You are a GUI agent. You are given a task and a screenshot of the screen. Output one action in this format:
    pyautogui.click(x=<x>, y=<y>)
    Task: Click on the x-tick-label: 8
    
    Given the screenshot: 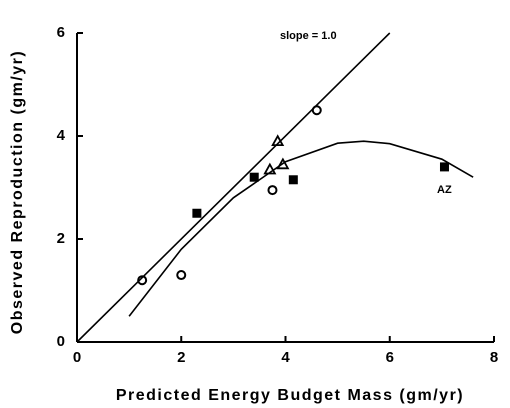 What is the action you would take?
    pyautogui.click(x=494, y=357)
    